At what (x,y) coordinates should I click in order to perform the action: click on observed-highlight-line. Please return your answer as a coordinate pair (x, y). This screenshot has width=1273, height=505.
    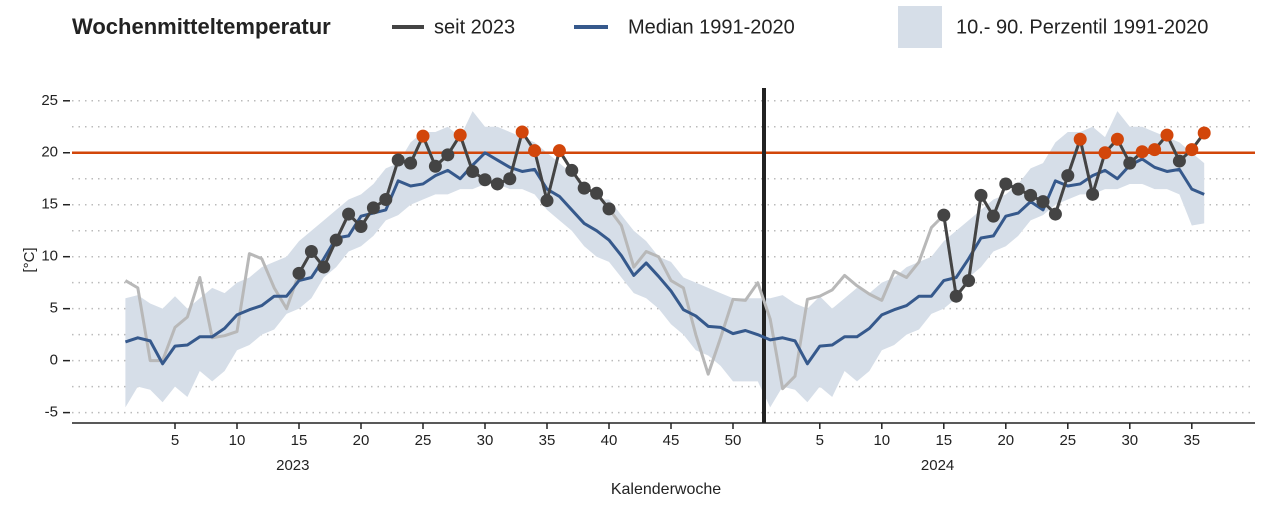
    Looking at the image, I should click on (1074, 215).